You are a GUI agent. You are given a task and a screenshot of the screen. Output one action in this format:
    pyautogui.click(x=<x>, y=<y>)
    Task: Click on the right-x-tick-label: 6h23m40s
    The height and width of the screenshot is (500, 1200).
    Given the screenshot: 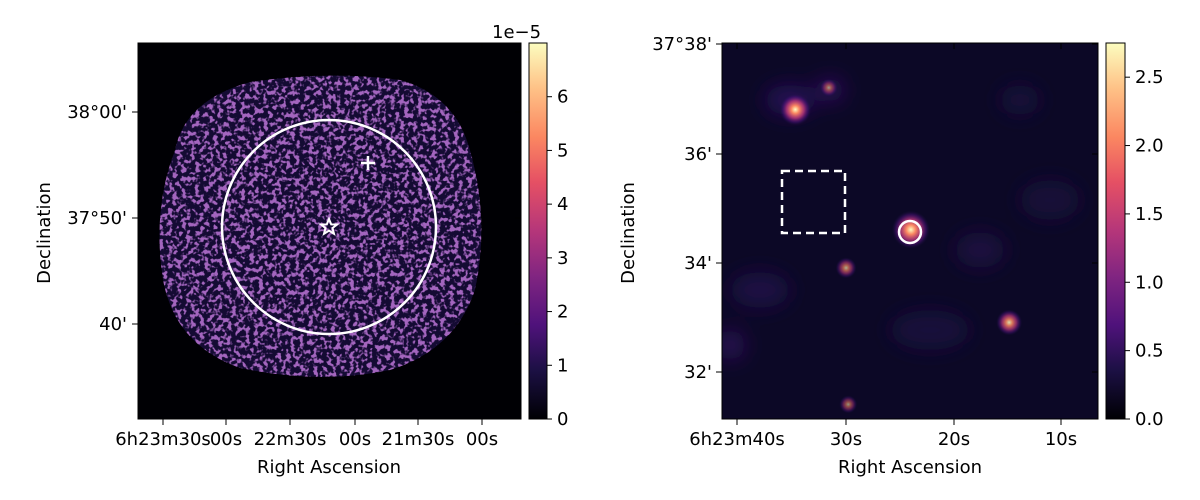 What is the action you would take?
    pyautogui.click(x=737, y=439)
    